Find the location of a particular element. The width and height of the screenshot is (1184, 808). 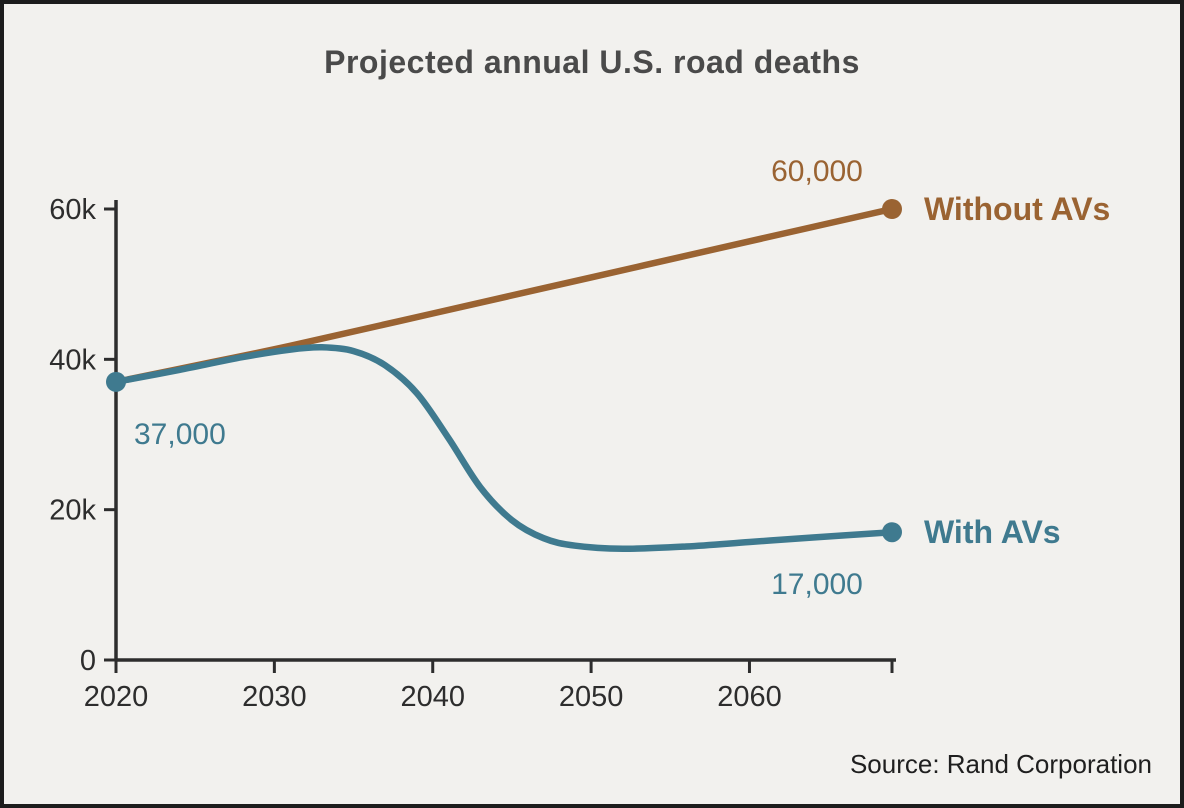

x-tick-label: 2050 is located at coordinates (591, 697).